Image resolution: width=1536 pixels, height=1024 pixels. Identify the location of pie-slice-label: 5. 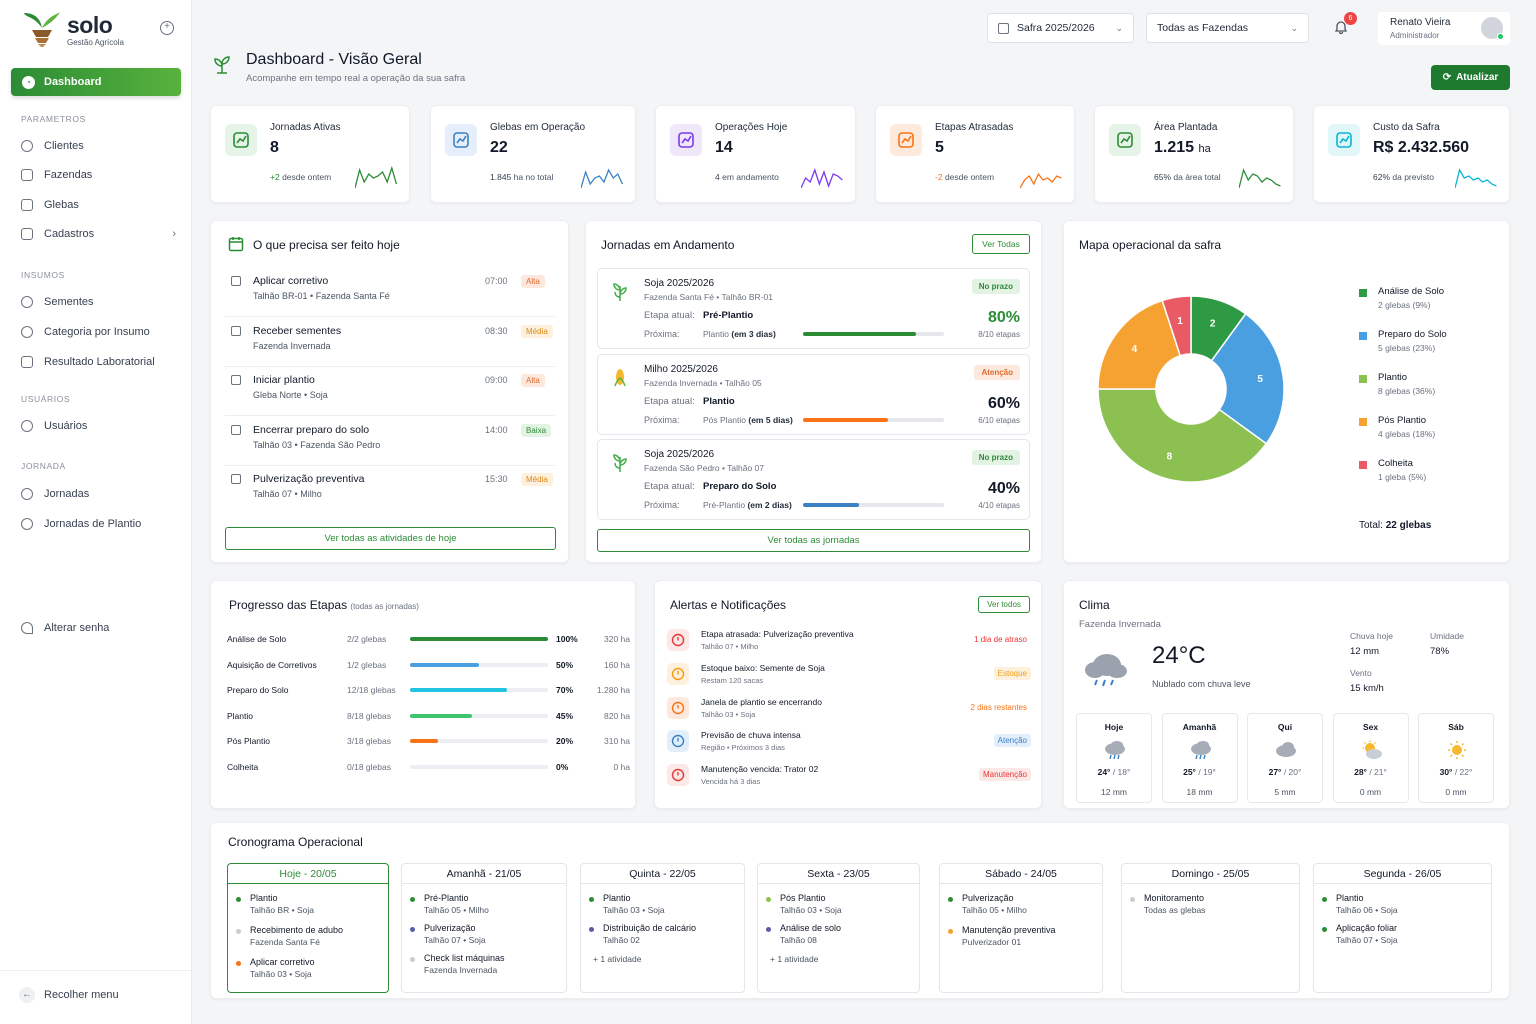
(1260, 379).